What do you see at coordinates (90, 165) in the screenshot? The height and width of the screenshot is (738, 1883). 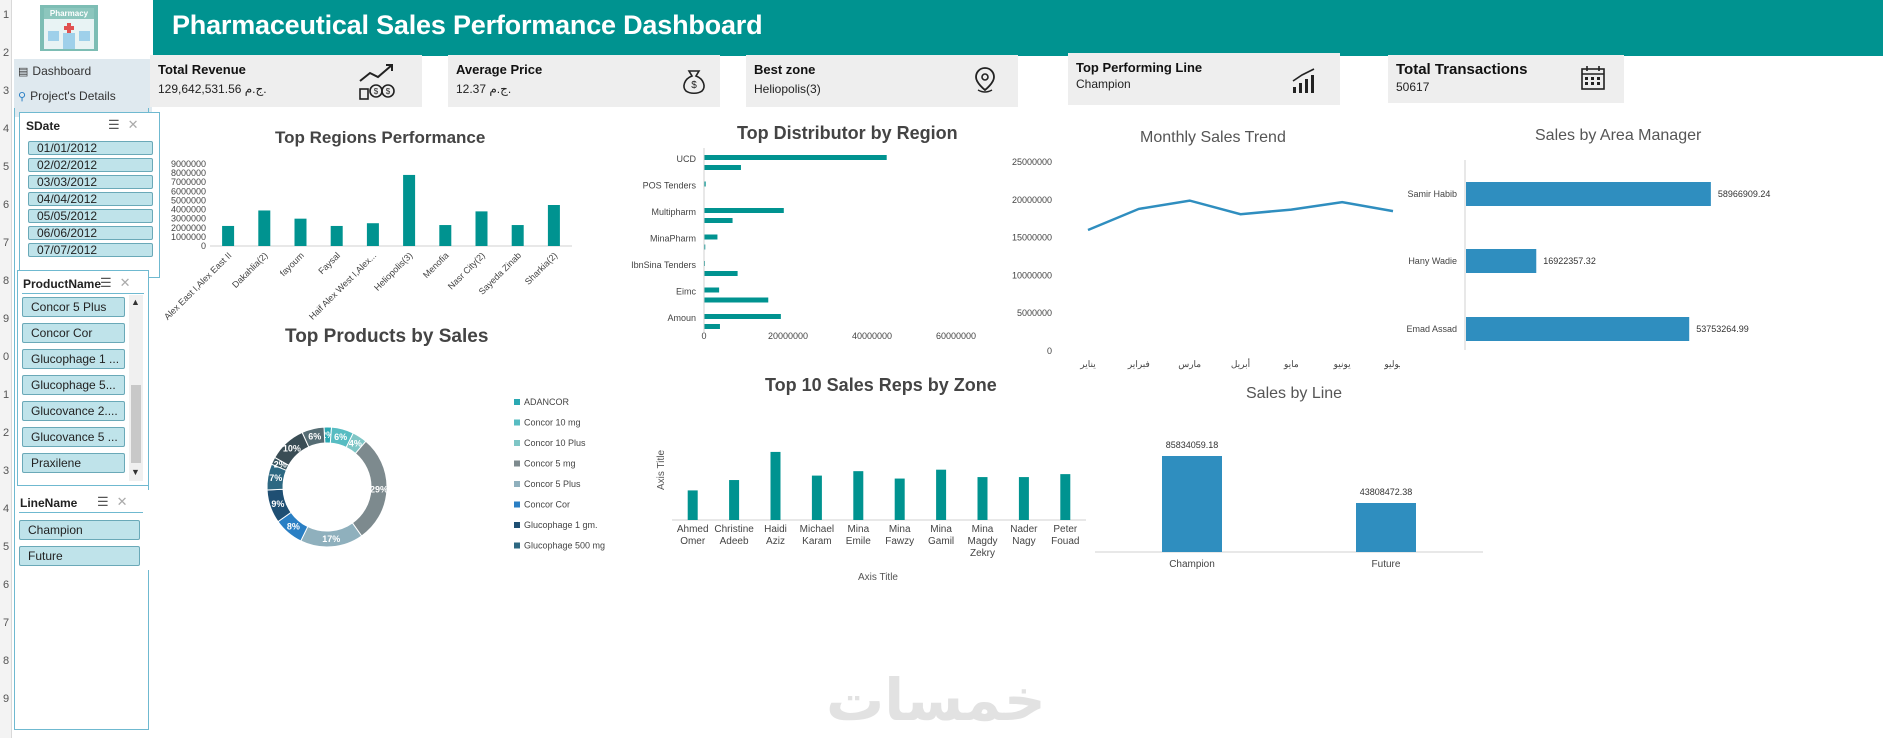 I see `slicer-item: 02/02/2012` at bounding box center [90, 165].